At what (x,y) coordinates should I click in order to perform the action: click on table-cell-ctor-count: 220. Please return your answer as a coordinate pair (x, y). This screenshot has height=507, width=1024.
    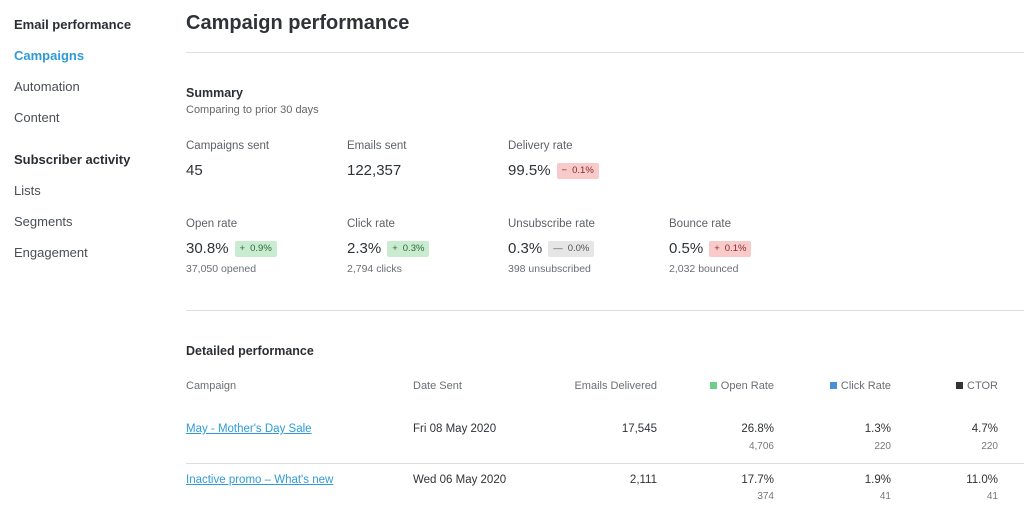
    Looking at the image, I should click on (989, 446).